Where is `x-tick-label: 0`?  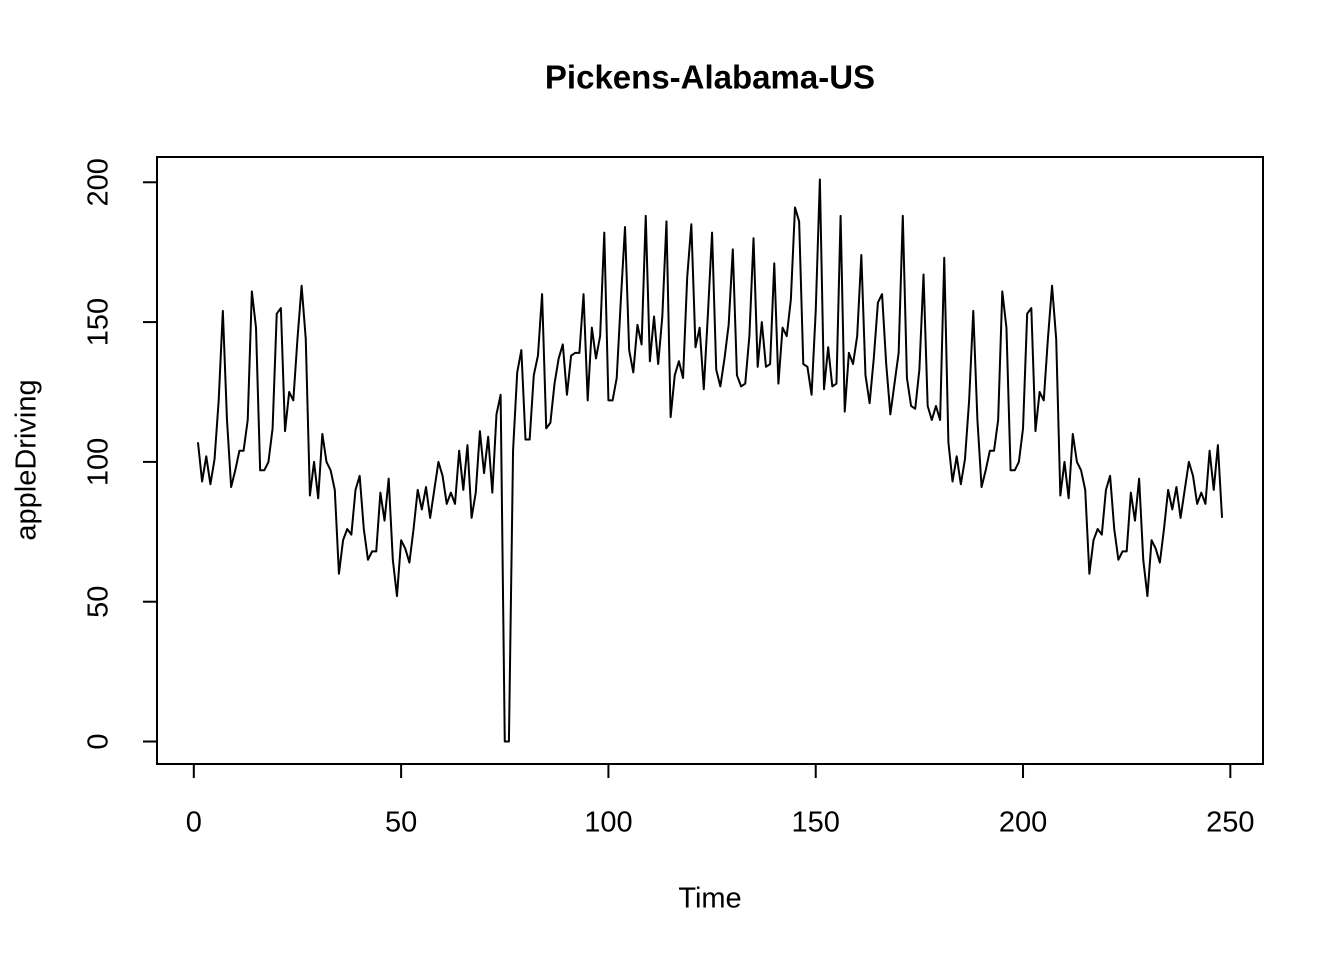
x-tick-label: 0 is located at coordinates (194, 823).